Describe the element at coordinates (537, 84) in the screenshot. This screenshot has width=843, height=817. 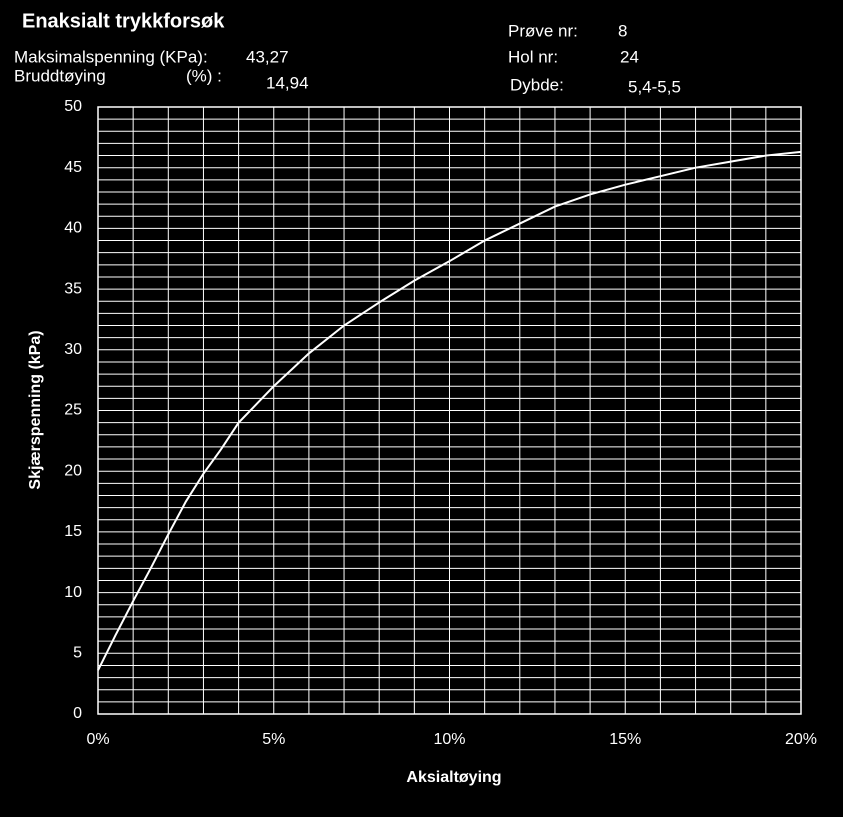
I see `depth-label: Dybde:` at that location.